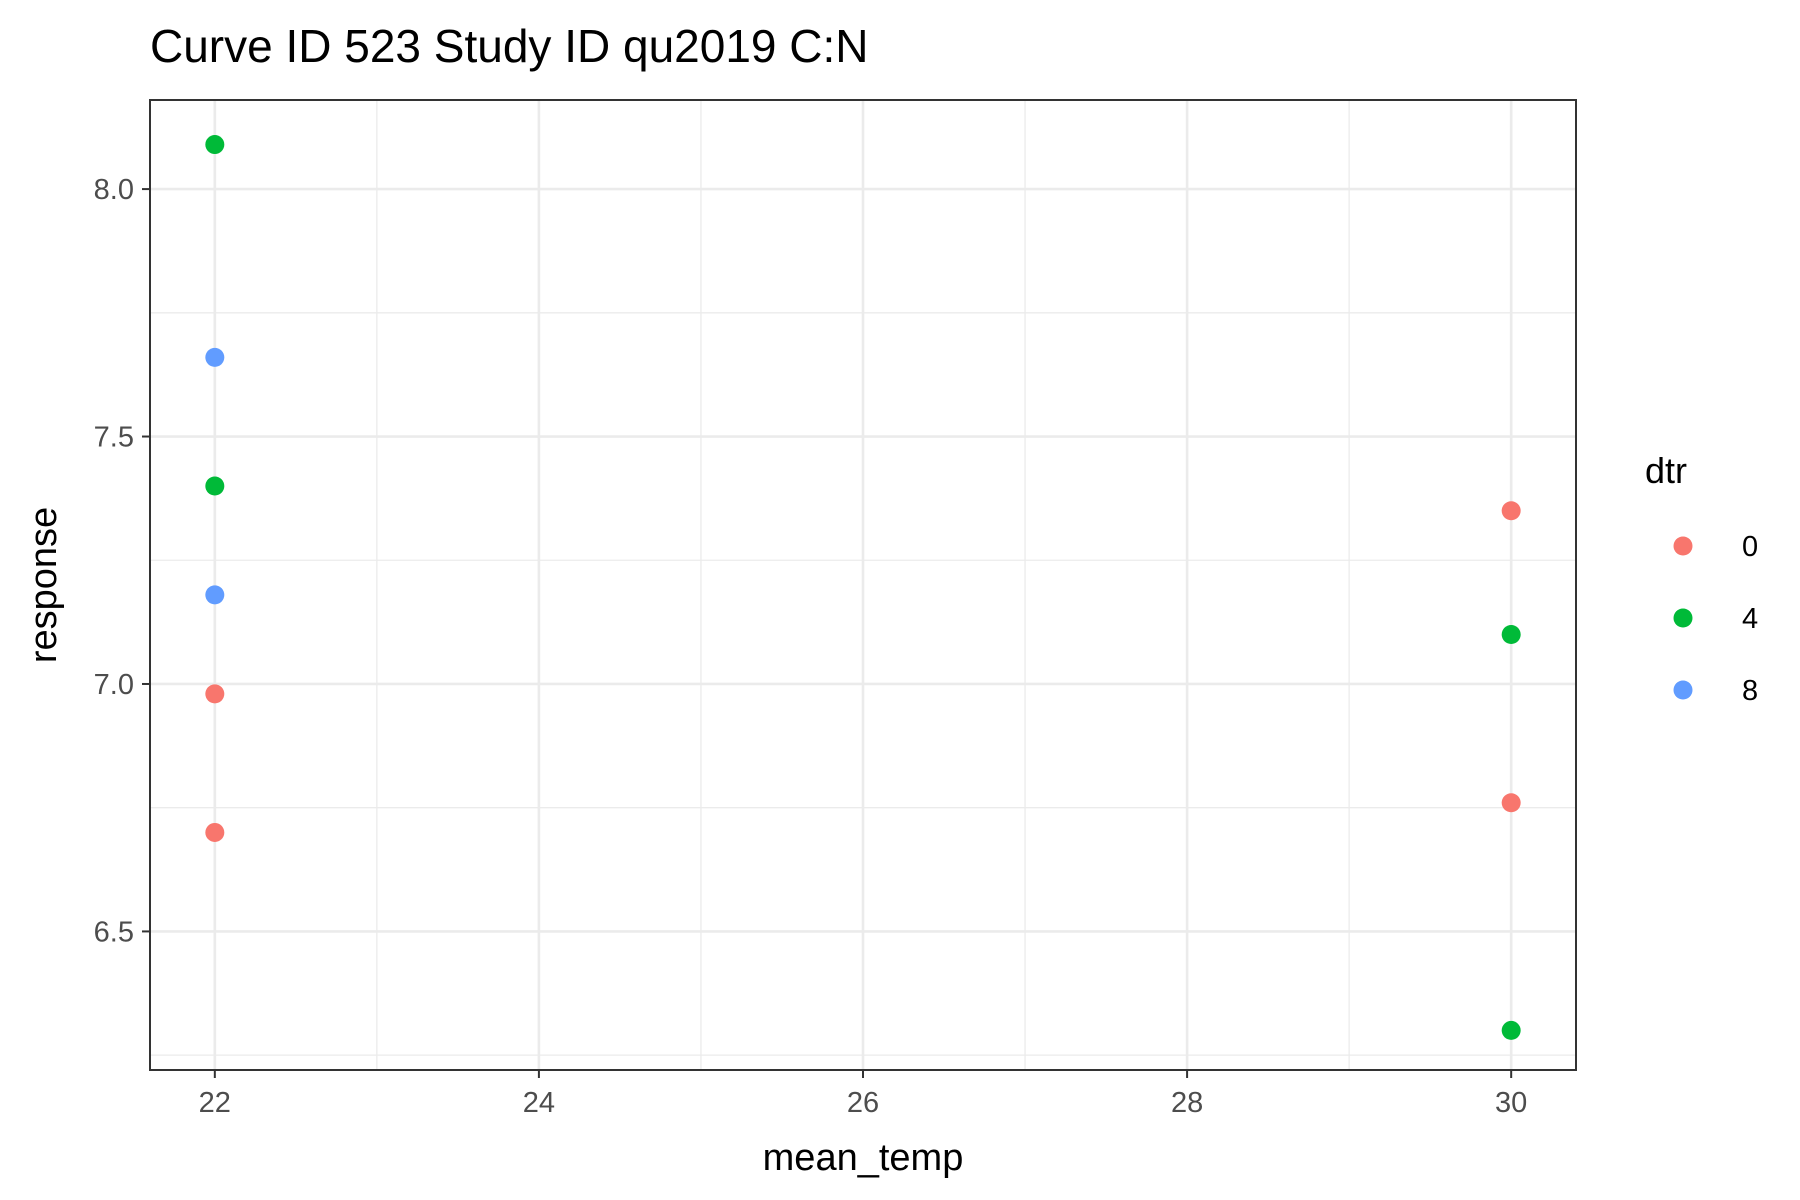 This screenshot has height=1200, width=1800. What do you see at coordinates (1715, 619) in the screenshot?
I see `legend-items: 0 4 8` at bounding box center [1715, 619].